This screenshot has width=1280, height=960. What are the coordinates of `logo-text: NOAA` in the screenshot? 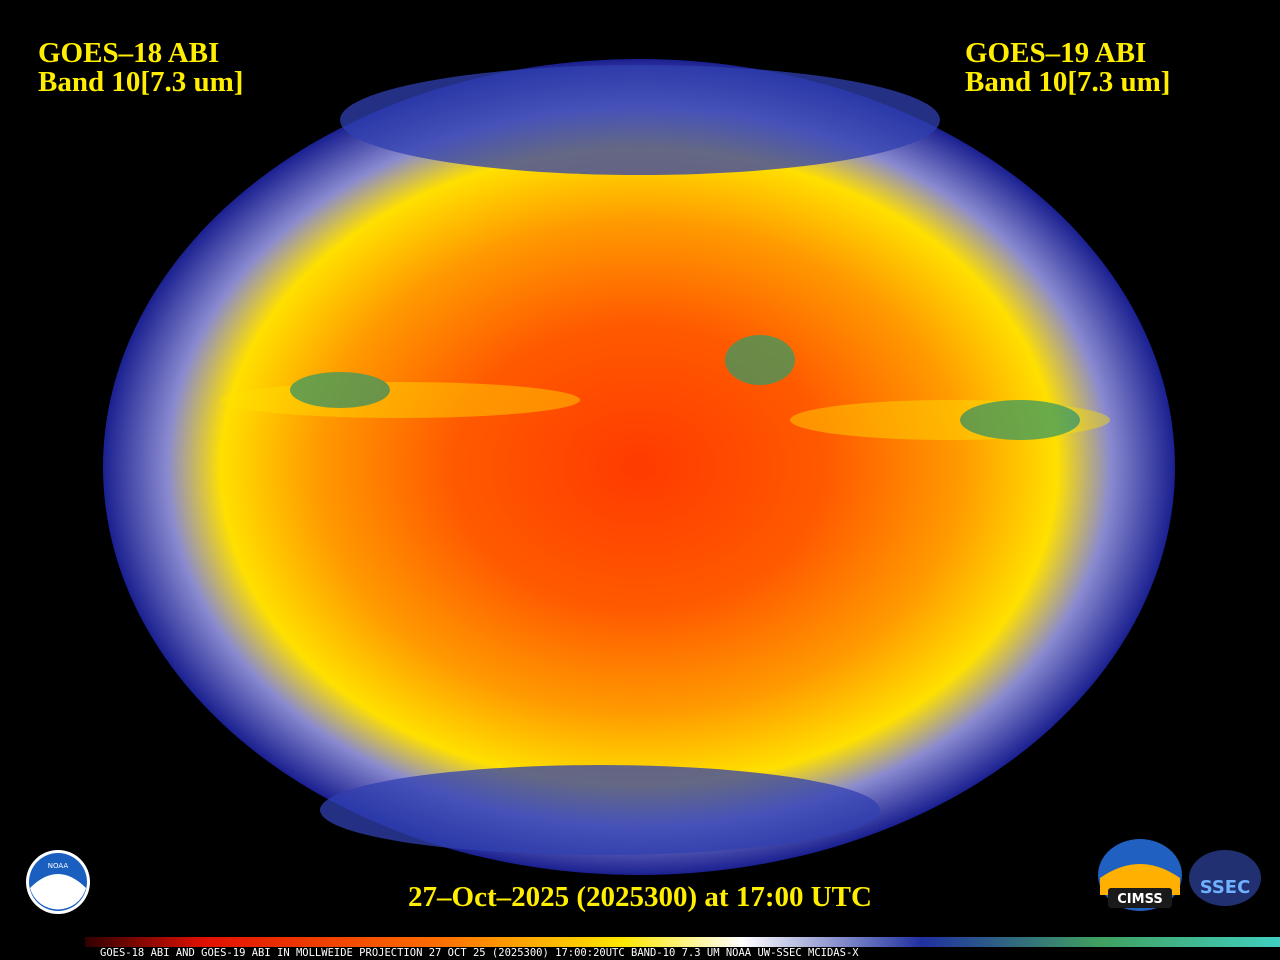 It's located at (58, 866).